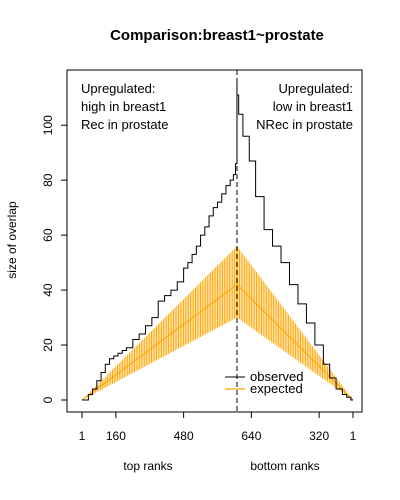 The width and height of the screenshot is (400, 500). I want to click on annotation-right-line: low in breast1, so click(313, 106).